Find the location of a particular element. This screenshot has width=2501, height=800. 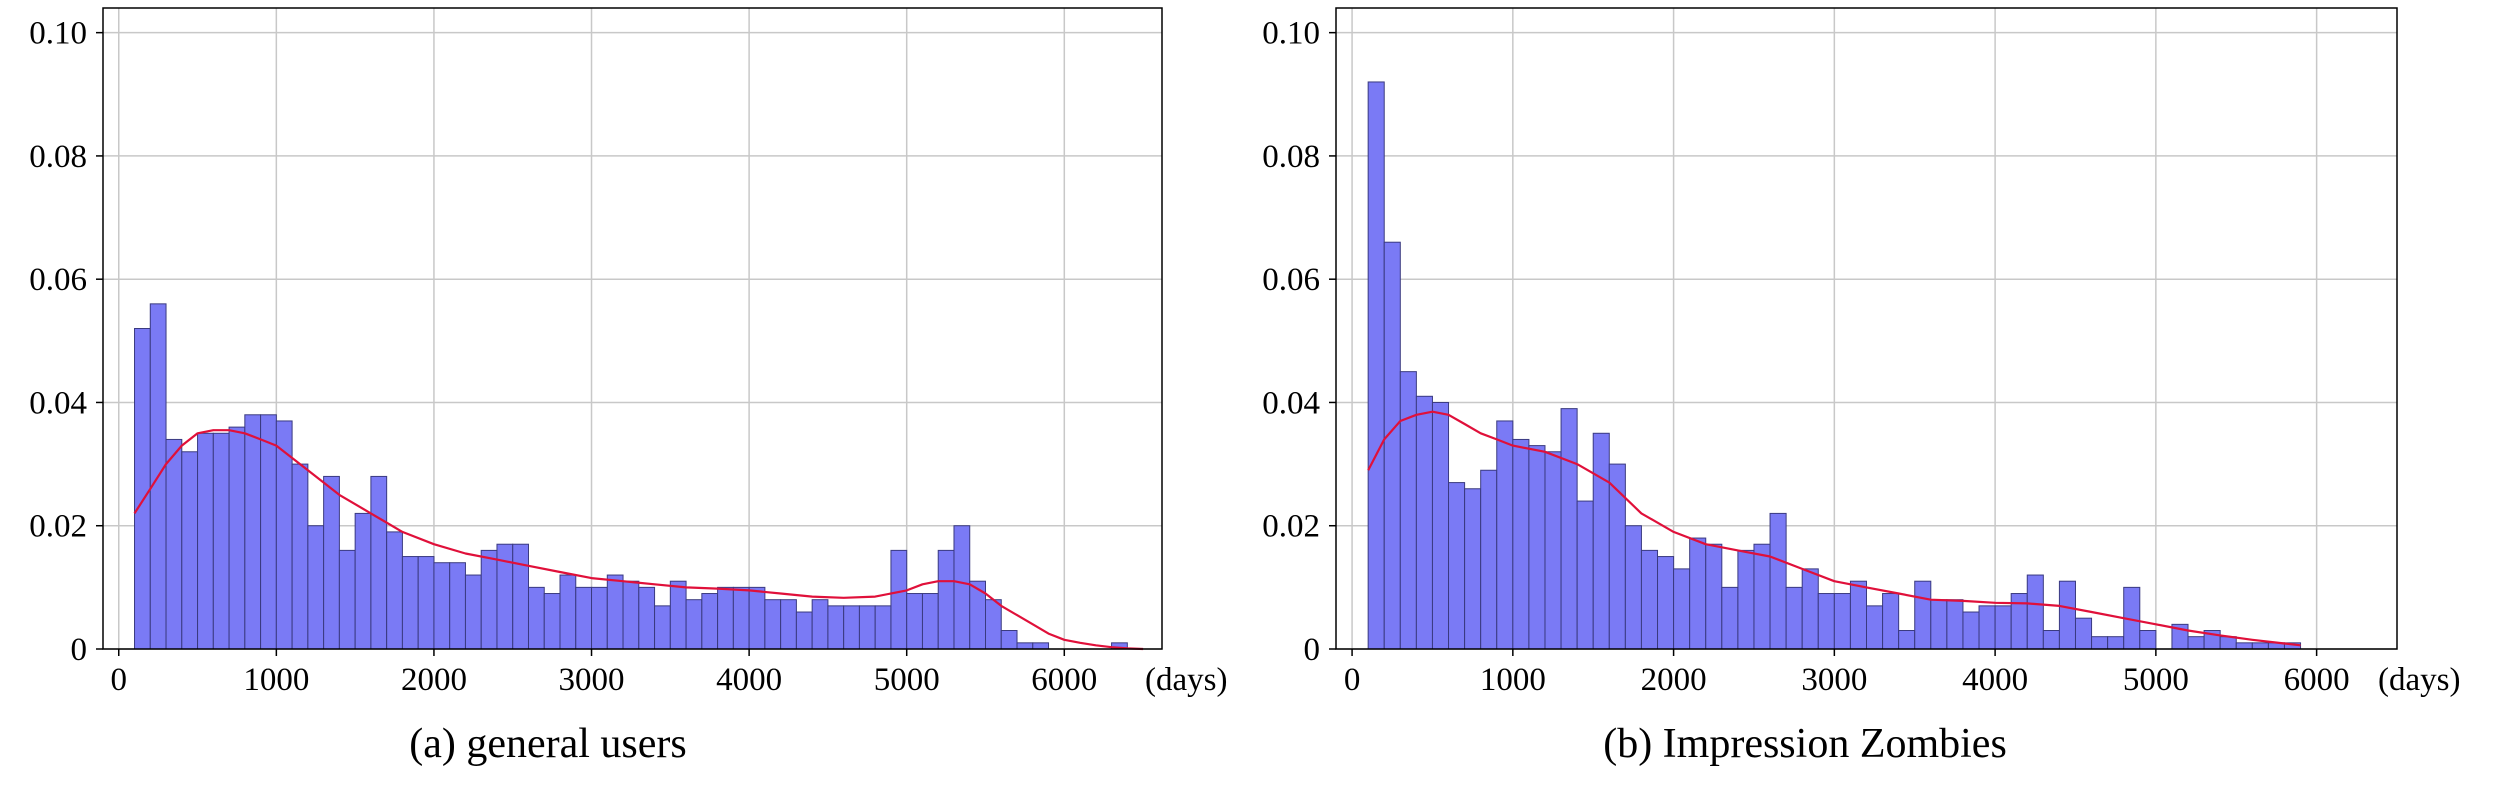

y-tick-label: 0 is located at coordinates (79, 650).